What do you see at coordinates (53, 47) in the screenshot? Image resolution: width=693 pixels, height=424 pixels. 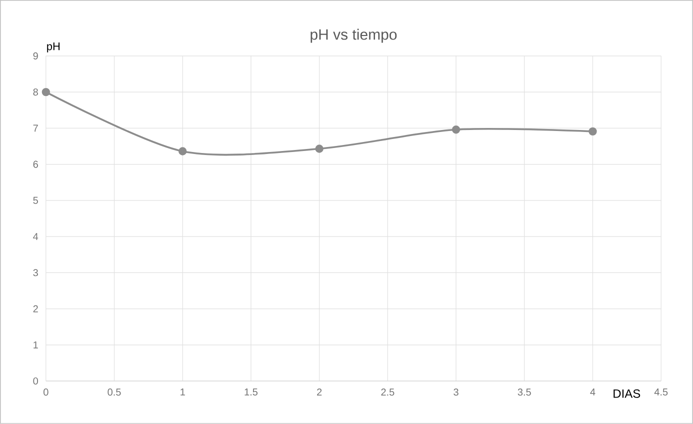 I see `y-axis-title: pH` at bounding box center [53, 47].